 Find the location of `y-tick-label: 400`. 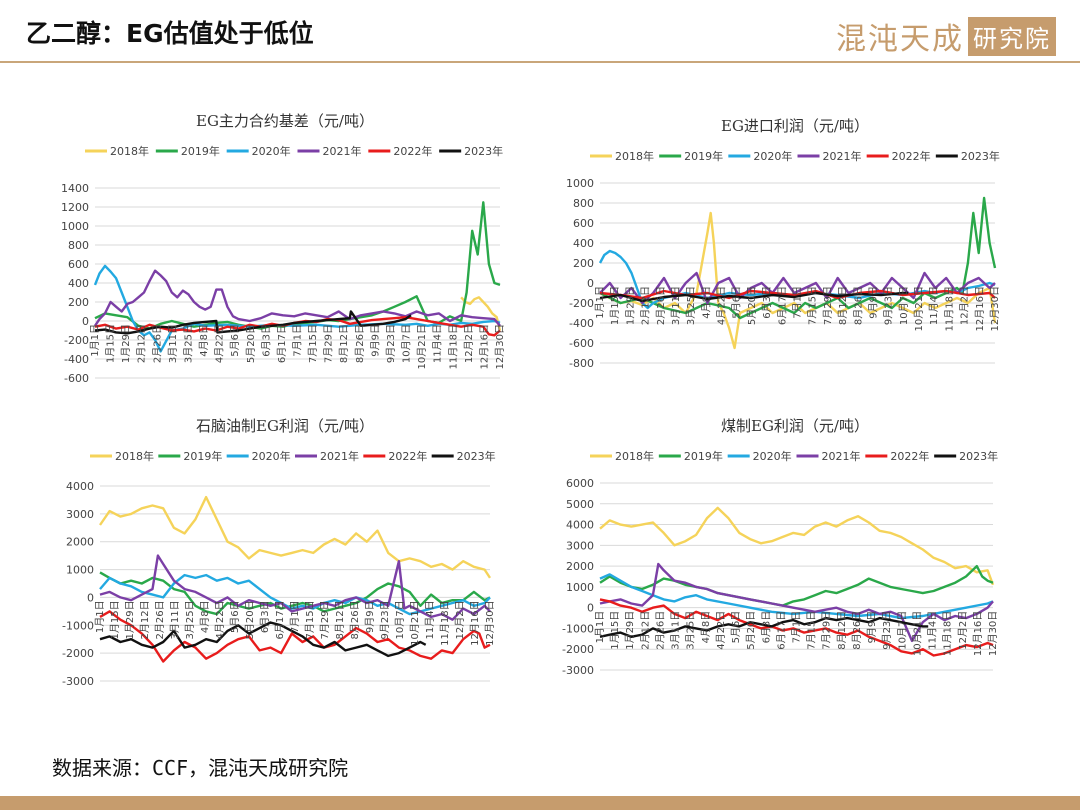

y-tick-label: 400 is located at coordinates (583, 243).